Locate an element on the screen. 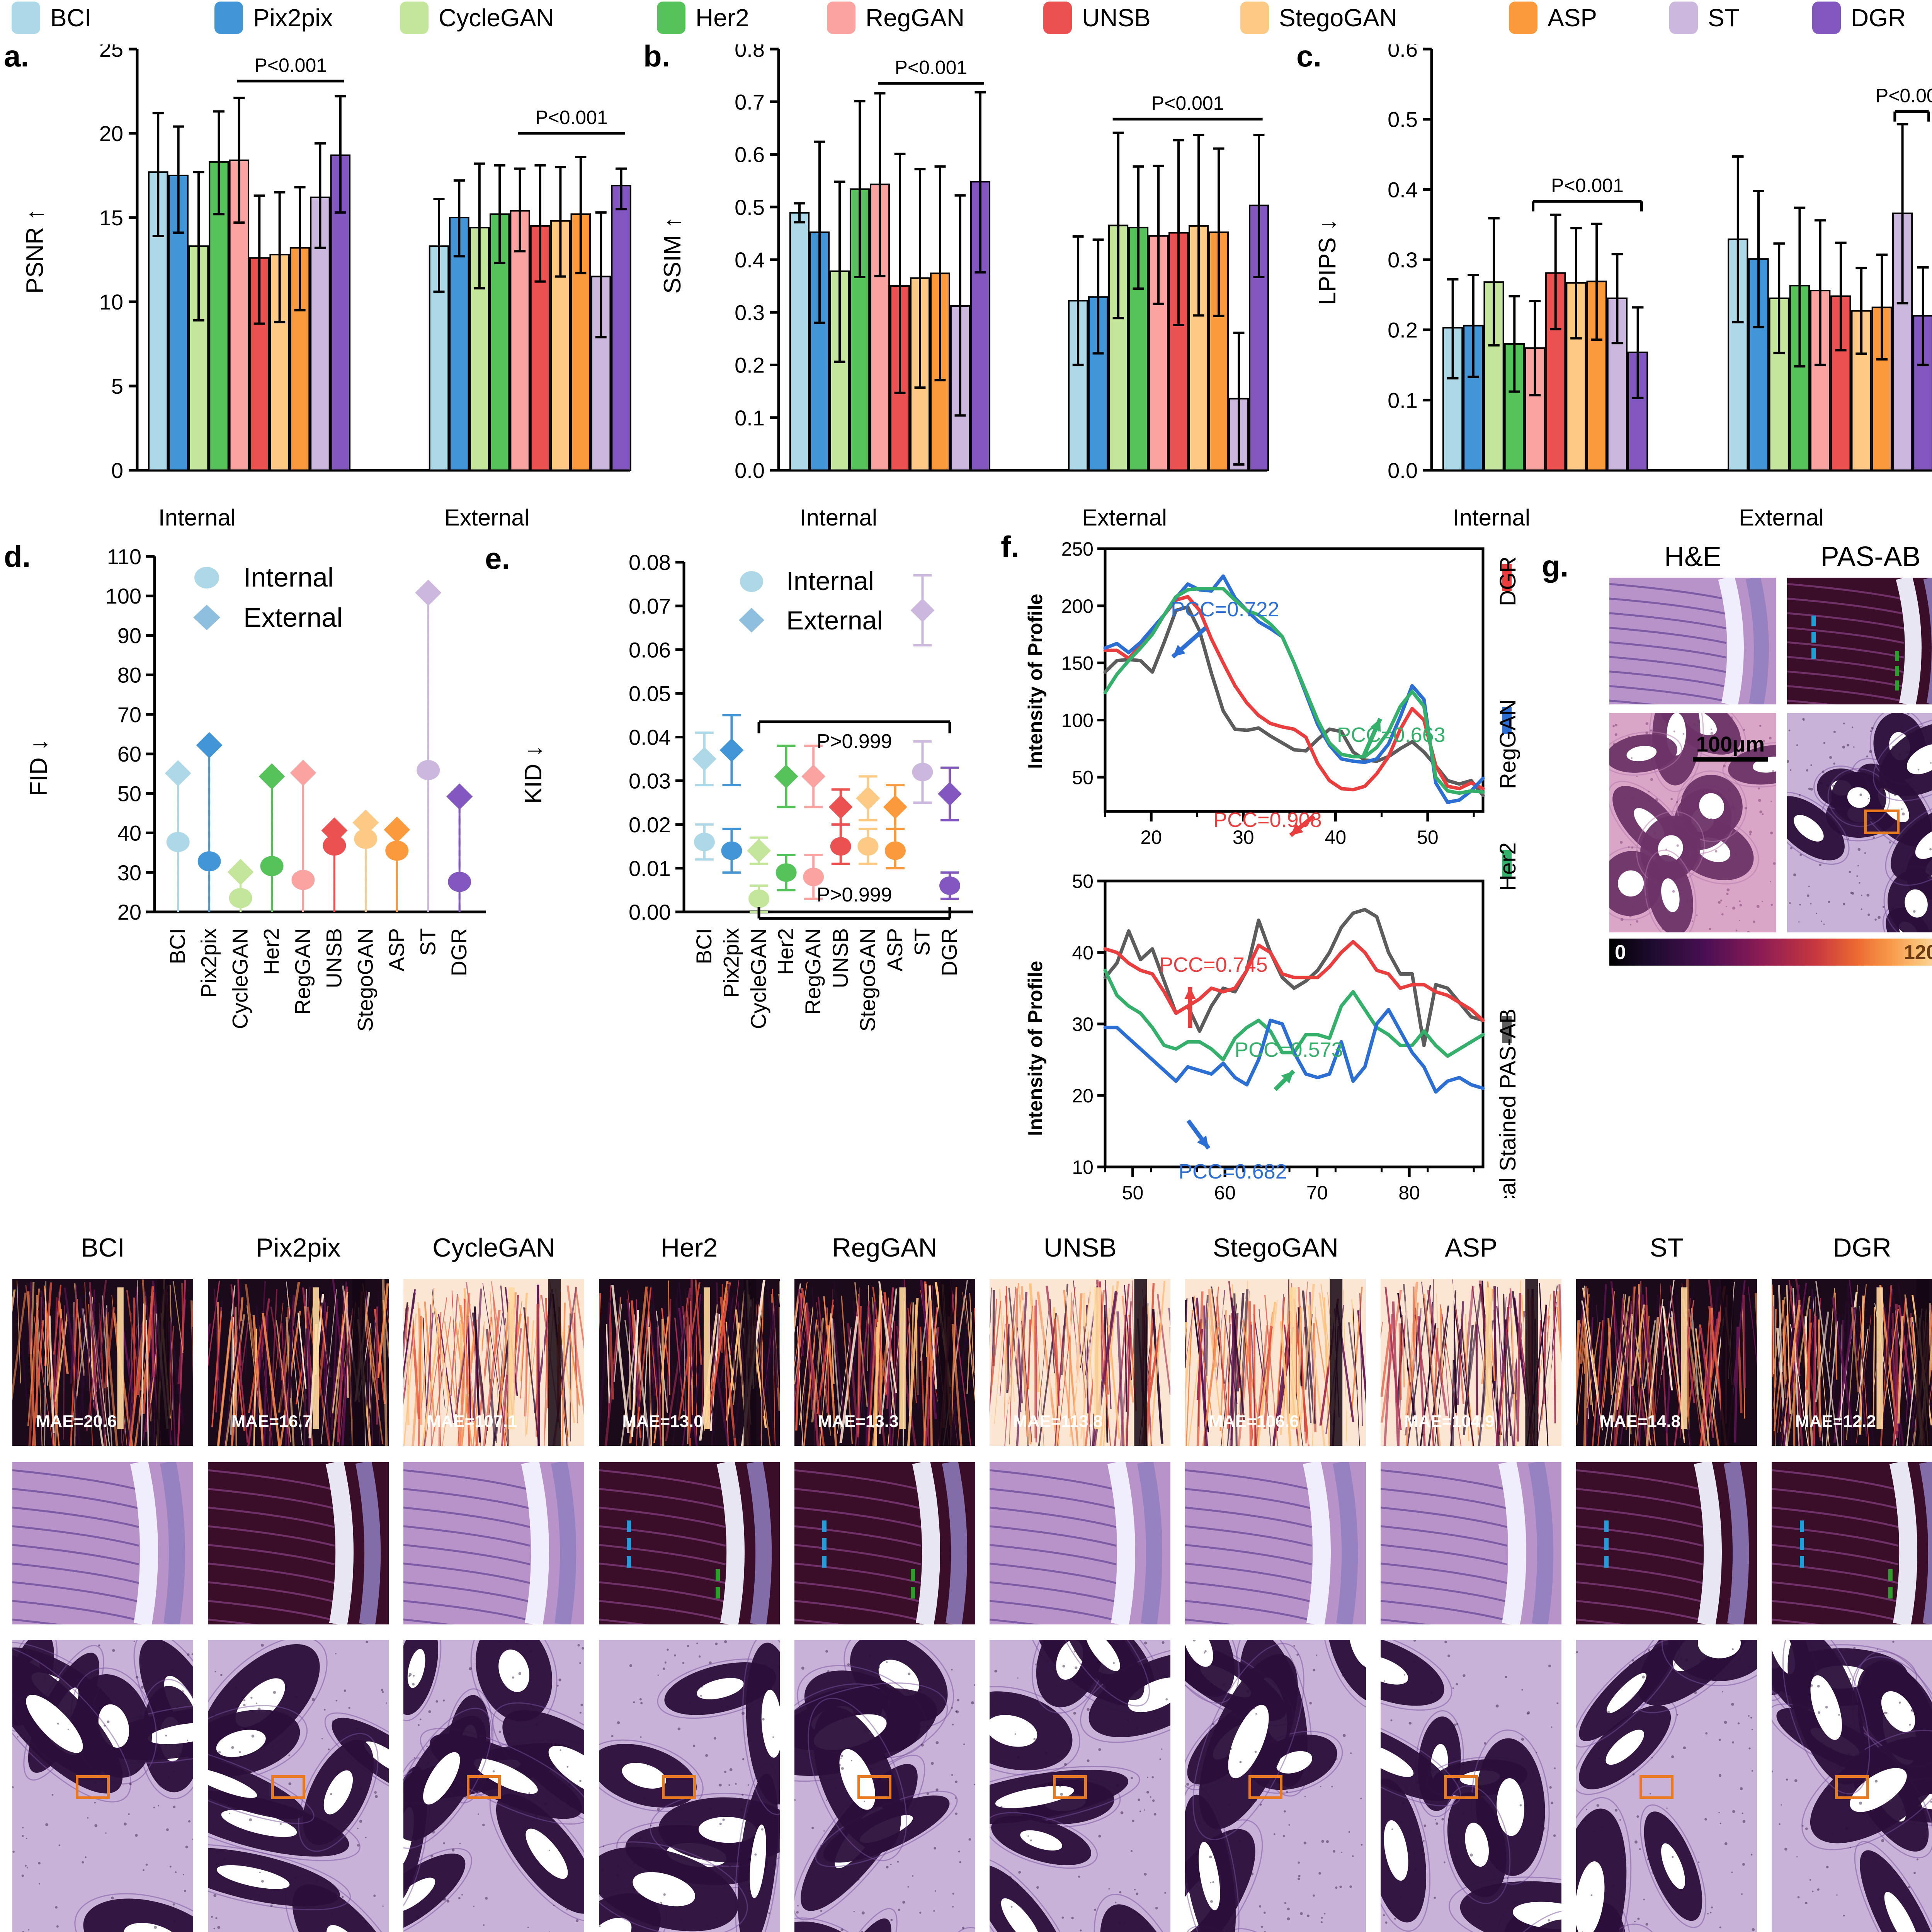 The image size is (1932, 1932). point-external-asp is located at coordinates (895, 807).